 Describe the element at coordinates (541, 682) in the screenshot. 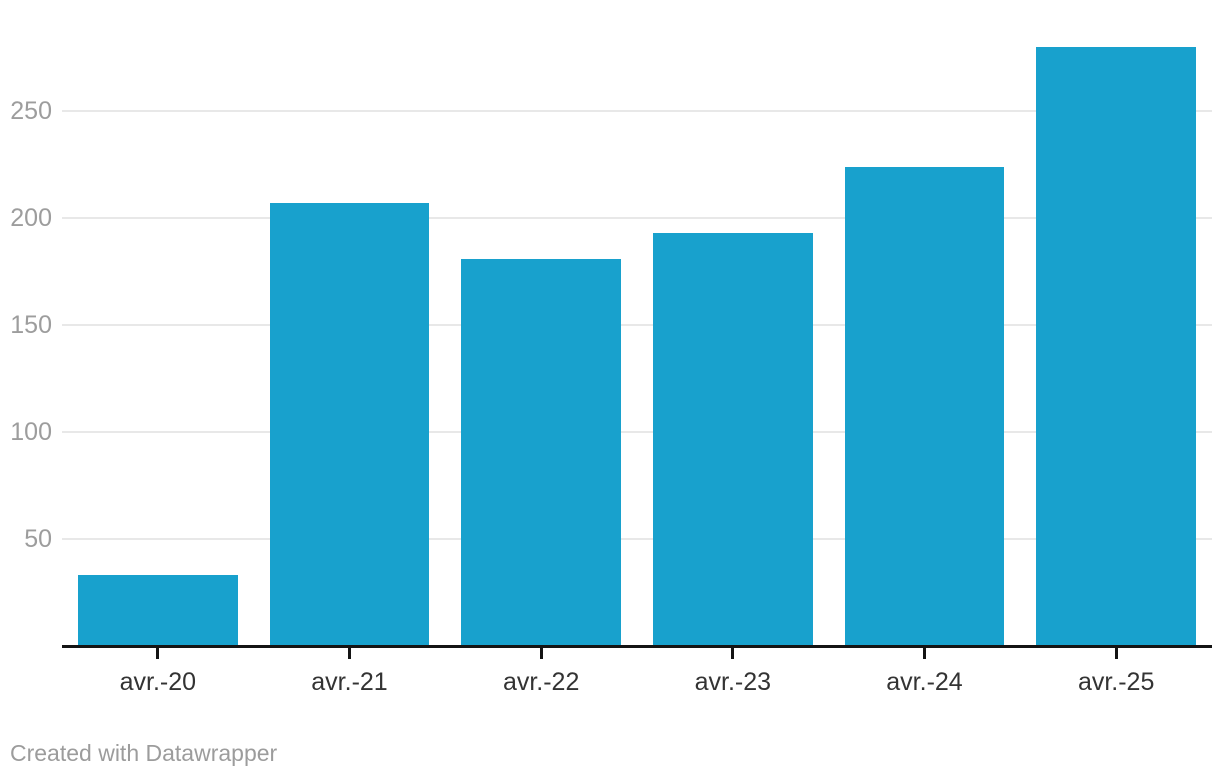

I see `x-tick-label: avr.-22` at that location.